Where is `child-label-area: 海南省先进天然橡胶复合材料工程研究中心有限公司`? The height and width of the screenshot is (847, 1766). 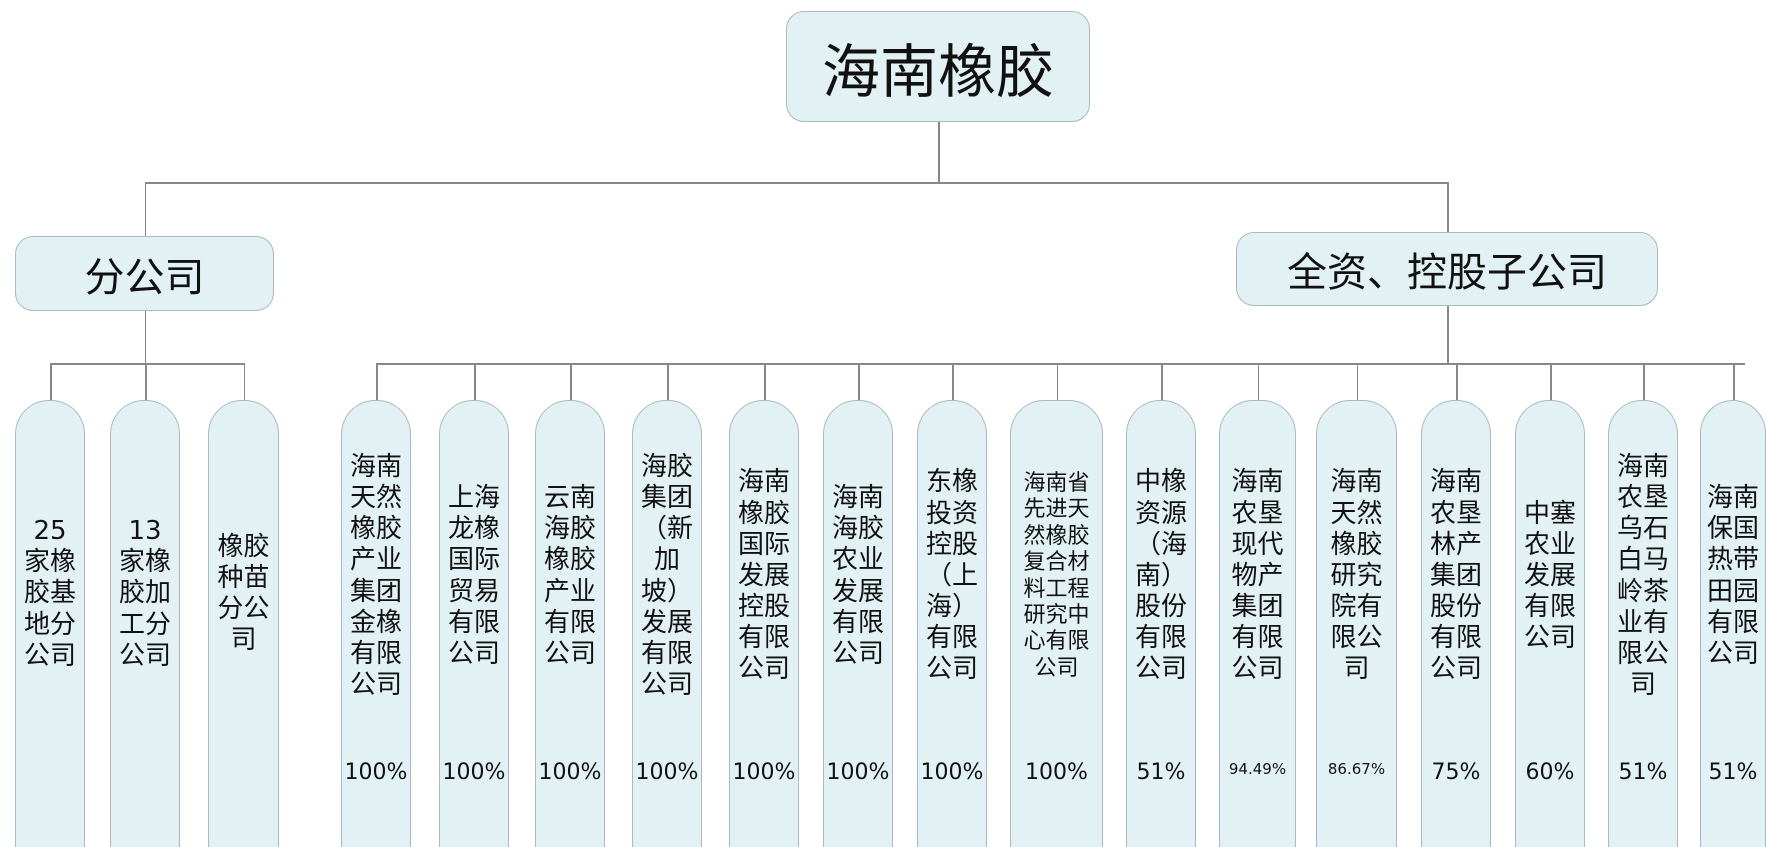 child-label-area: 海南省先进天然橡胶复合材料工程研究中心有限公司 is located at coordinates (1057, 576).